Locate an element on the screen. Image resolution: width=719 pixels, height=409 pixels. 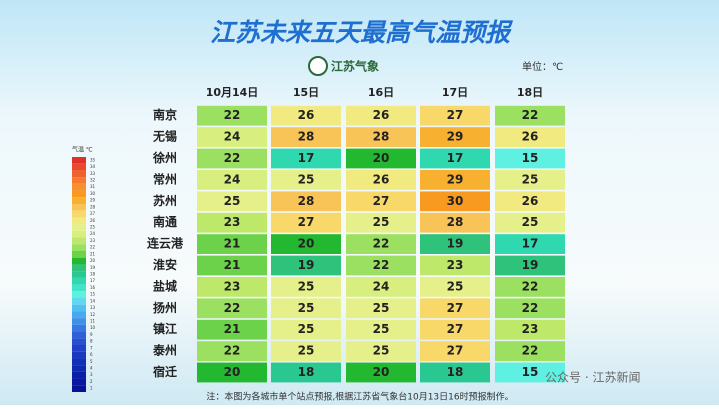
cell-value: 17 is located at coordinates (455, 158).